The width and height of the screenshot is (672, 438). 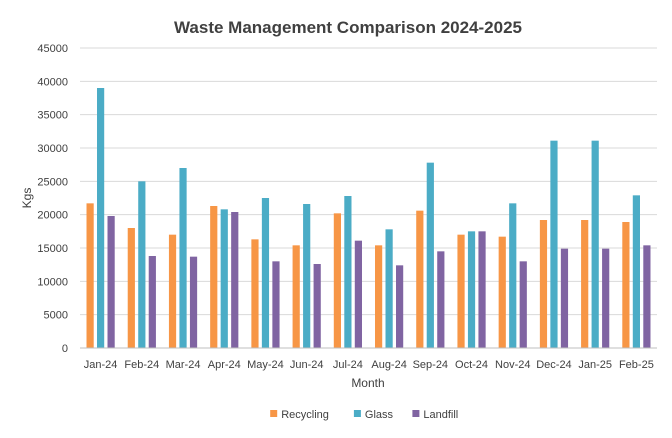 What do you see at coordinates (27, 198) in the screenshot?
I see `y-axis-title: Kgs` at bounding box center [27, 198].